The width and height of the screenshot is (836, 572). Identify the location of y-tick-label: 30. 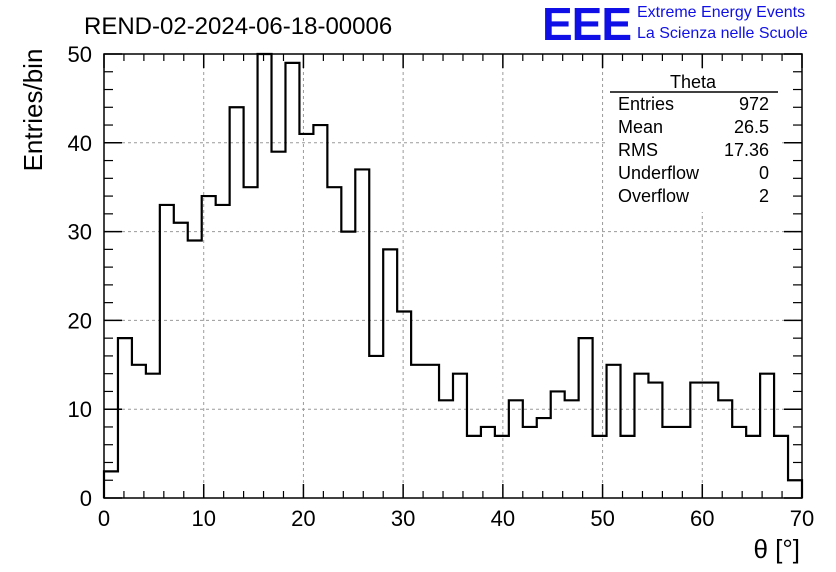
(80, 232).